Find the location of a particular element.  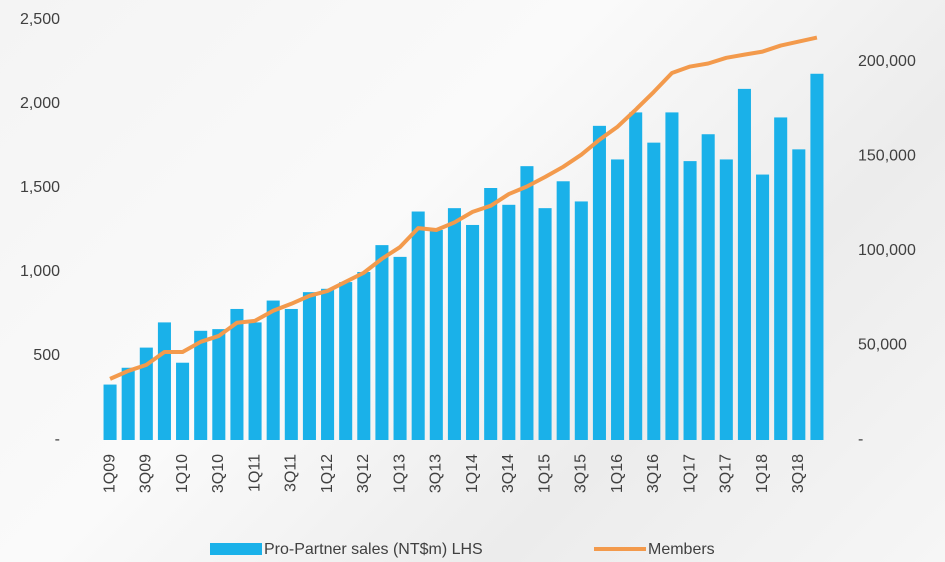

y2-tick-label: 50,000 is located at coordinates (882, 345).